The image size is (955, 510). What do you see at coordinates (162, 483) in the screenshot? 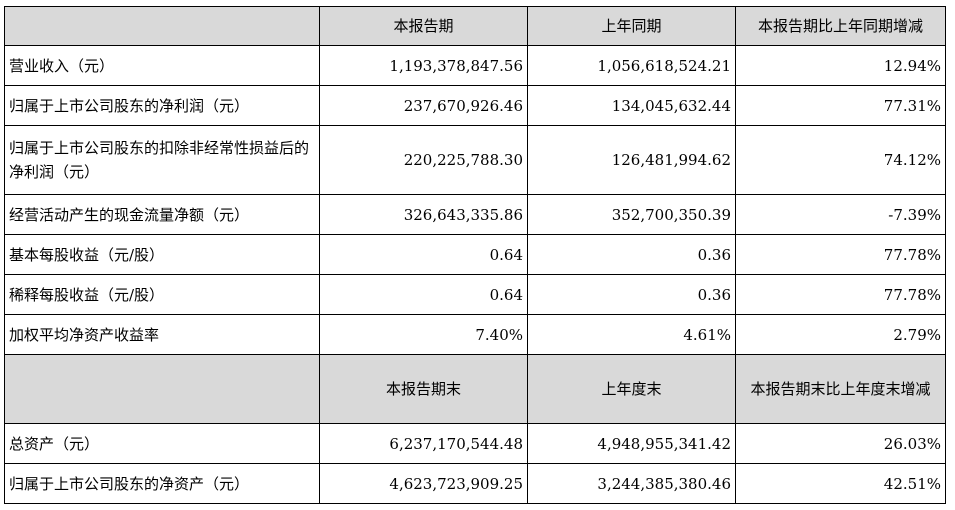
I see `row-label: 归属于上市公司股东的净资产（元）` at bounding box center [162, 483].